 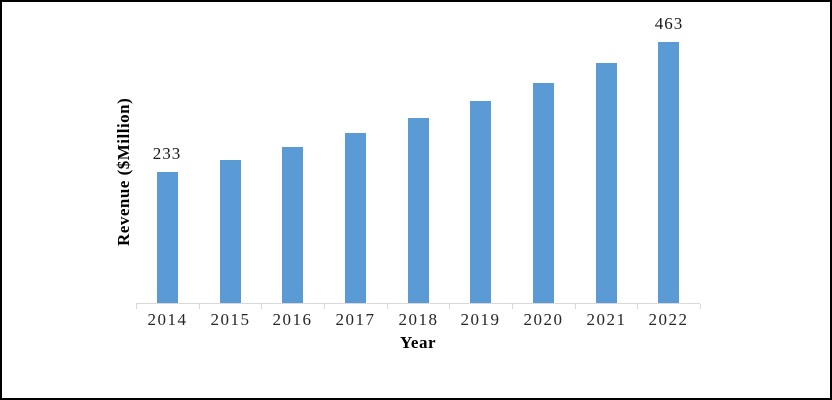 I want to click on x-tick-label-2016: 2016, so click(x=292, y=319).